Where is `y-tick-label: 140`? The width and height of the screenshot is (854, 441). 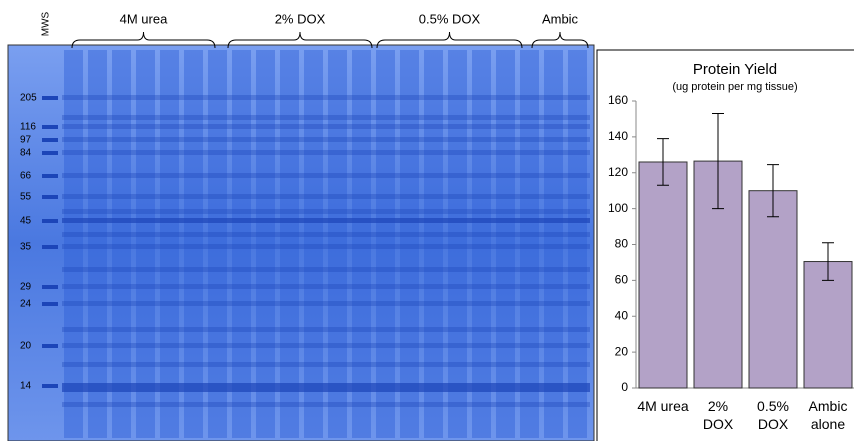 y-tick-label: 140 is located at coordinates (618, 136).